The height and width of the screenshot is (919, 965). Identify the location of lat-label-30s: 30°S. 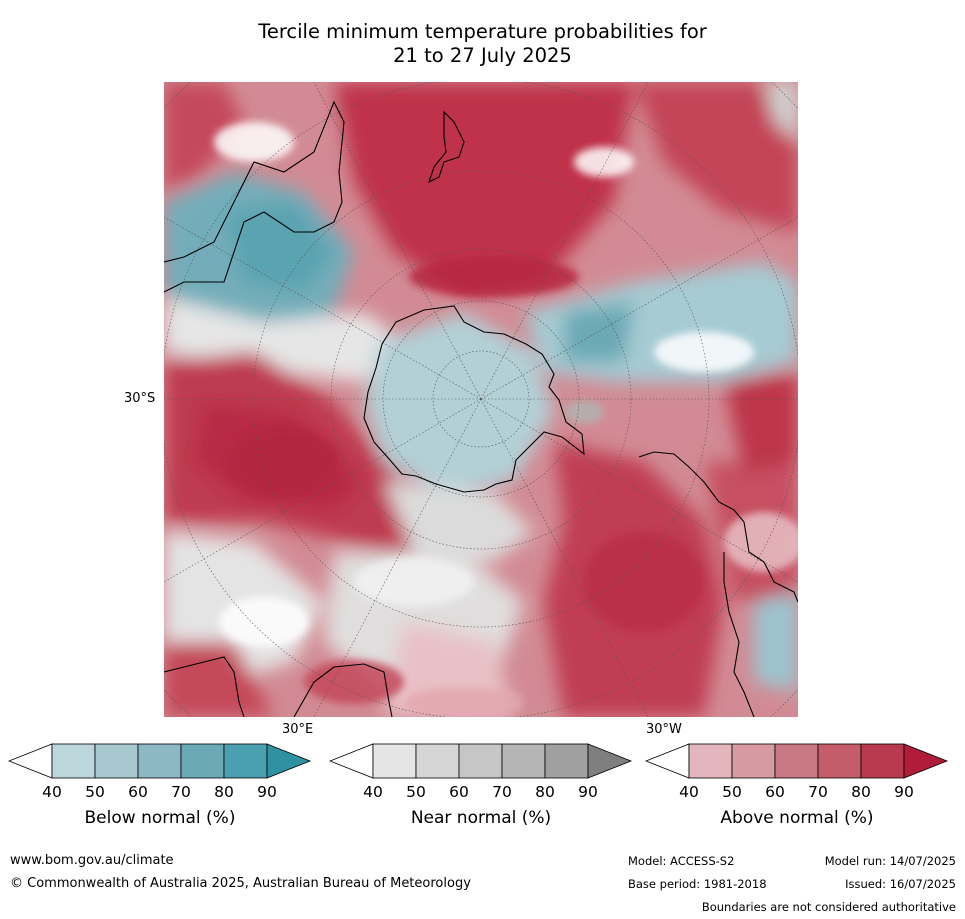
(140, 398).